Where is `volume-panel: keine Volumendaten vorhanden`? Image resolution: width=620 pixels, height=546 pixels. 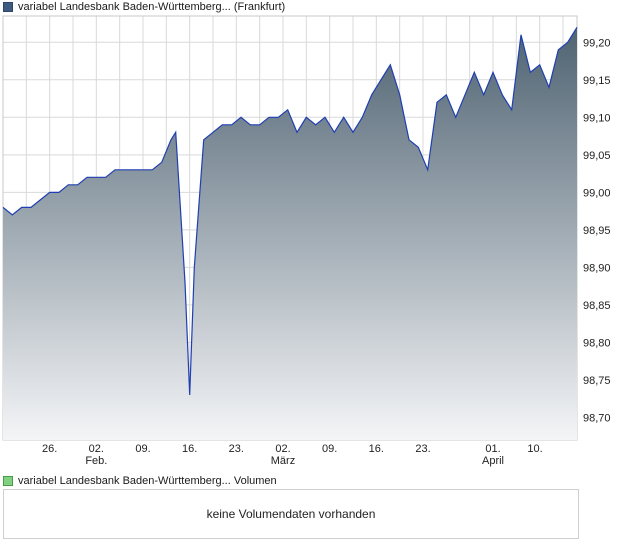 volume-panel: keine Volumendaten vorhanden is located at coordinates (291, 514).